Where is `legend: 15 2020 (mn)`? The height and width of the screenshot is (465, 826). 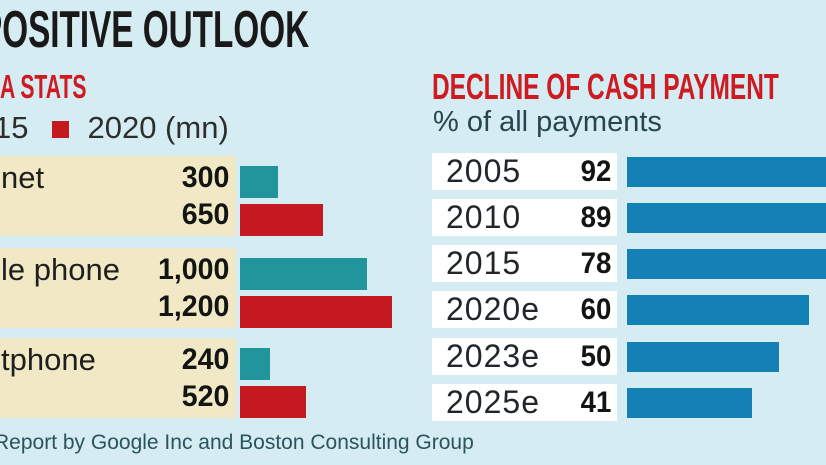
legend: 15 2020 (mn) is located at coordinates (114, 127).